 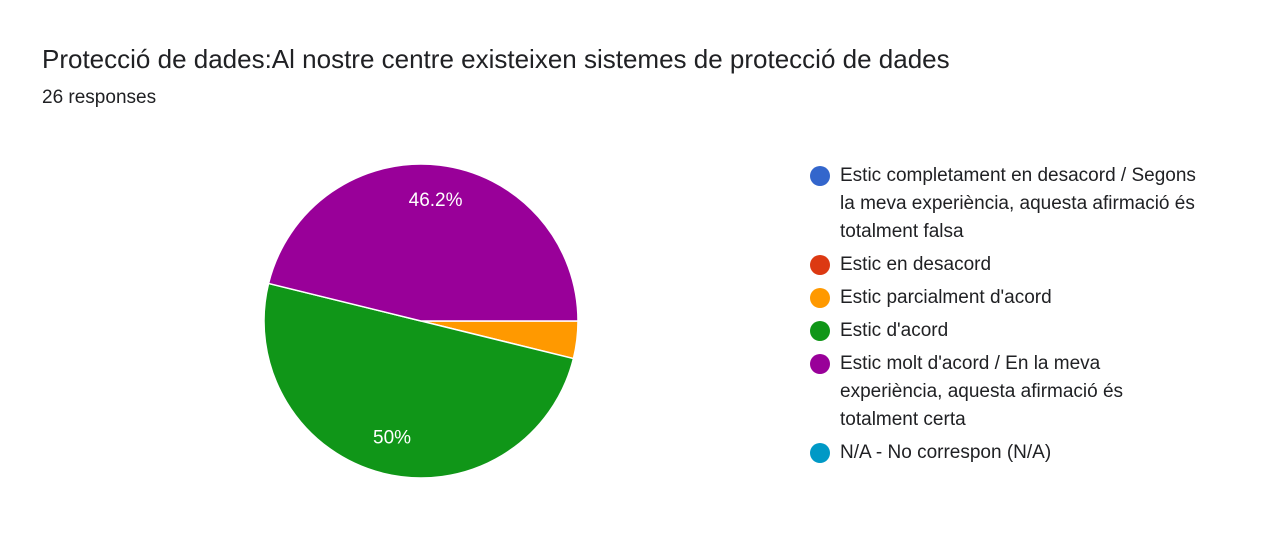 I want to click on legend-item: Estic en desacord, so click(x=1020, y=265).